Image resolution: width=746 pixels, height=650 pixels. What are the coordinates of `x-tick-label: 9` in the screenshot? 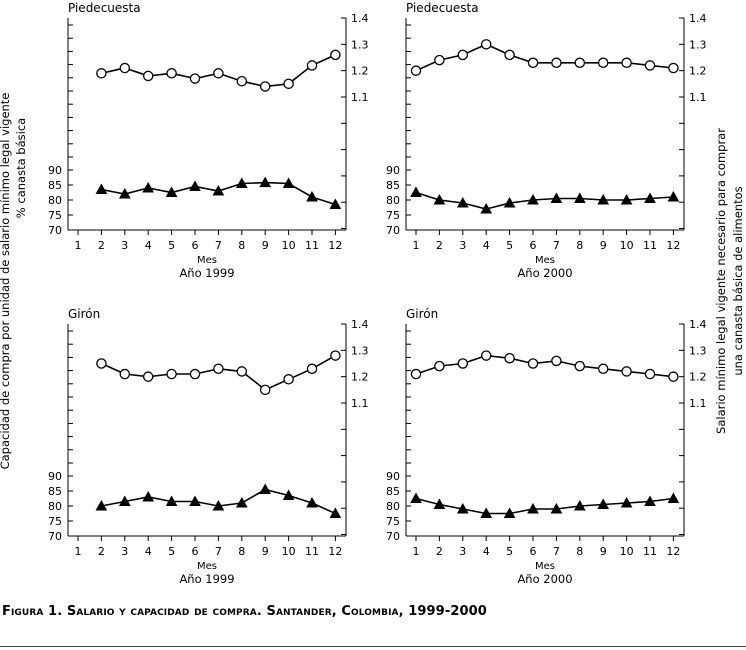 It's located at (603, 245).